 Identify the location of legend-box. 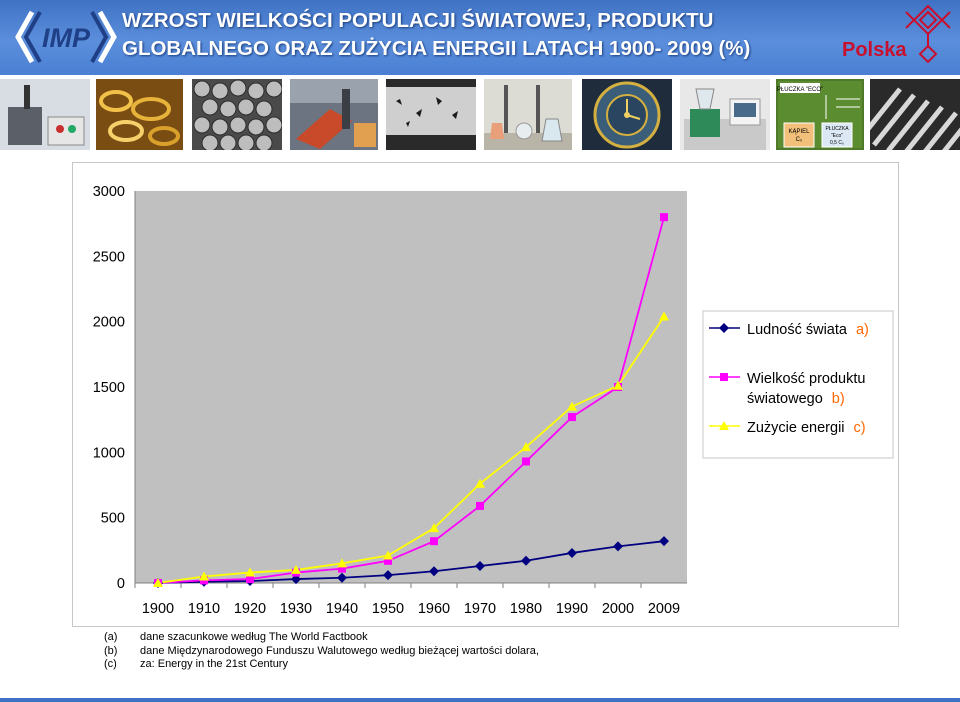
(798, 384).